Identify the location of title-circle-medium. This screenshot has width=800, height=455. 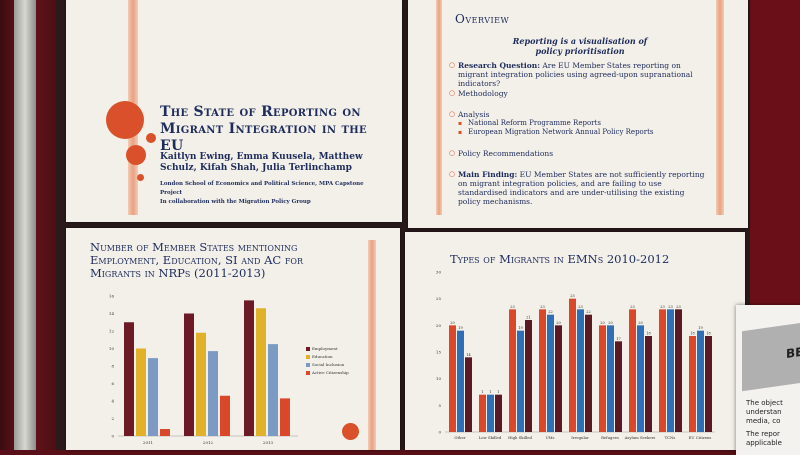
(136, 155).